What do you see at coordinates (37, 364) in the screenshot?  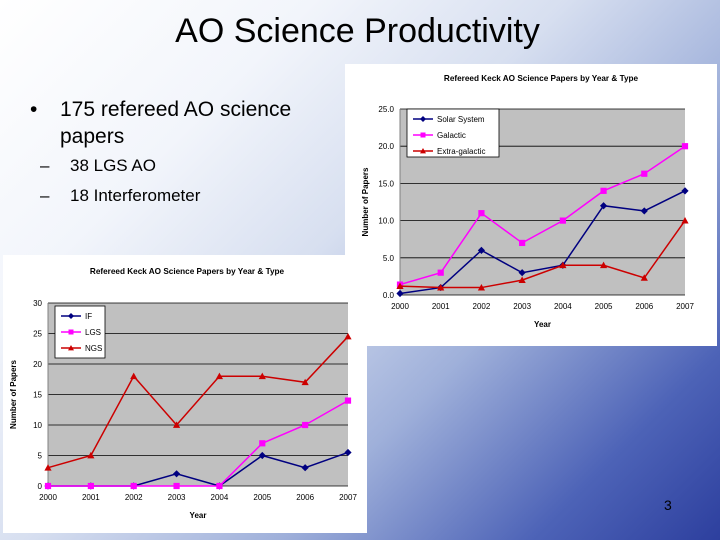 I see `y-tick-label: 20` at bounding box center [37, 364].